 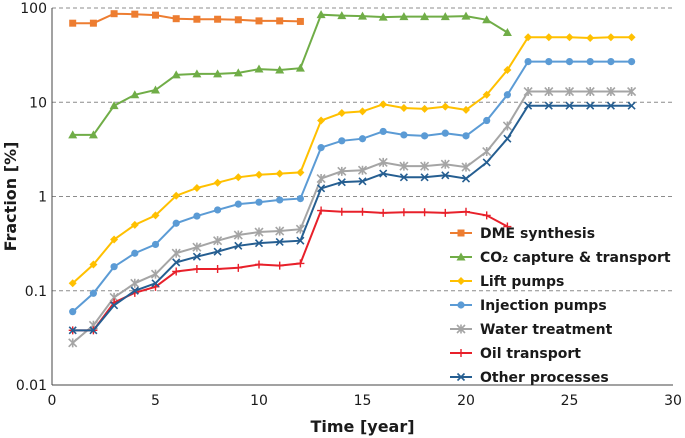 What do you see at coordinates (530, 354) in the screenshot?
I see `legend-label: Oil transport` at bounding box center [530, 354].